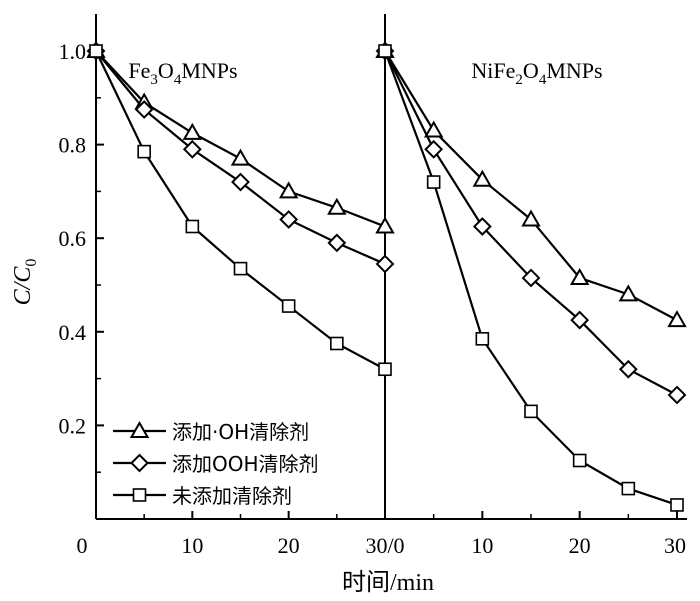  What do you see at coordinates (73, 425) in the screenshot?
I see `y-tick-label: 0.2` at bounding box center [73, 425].